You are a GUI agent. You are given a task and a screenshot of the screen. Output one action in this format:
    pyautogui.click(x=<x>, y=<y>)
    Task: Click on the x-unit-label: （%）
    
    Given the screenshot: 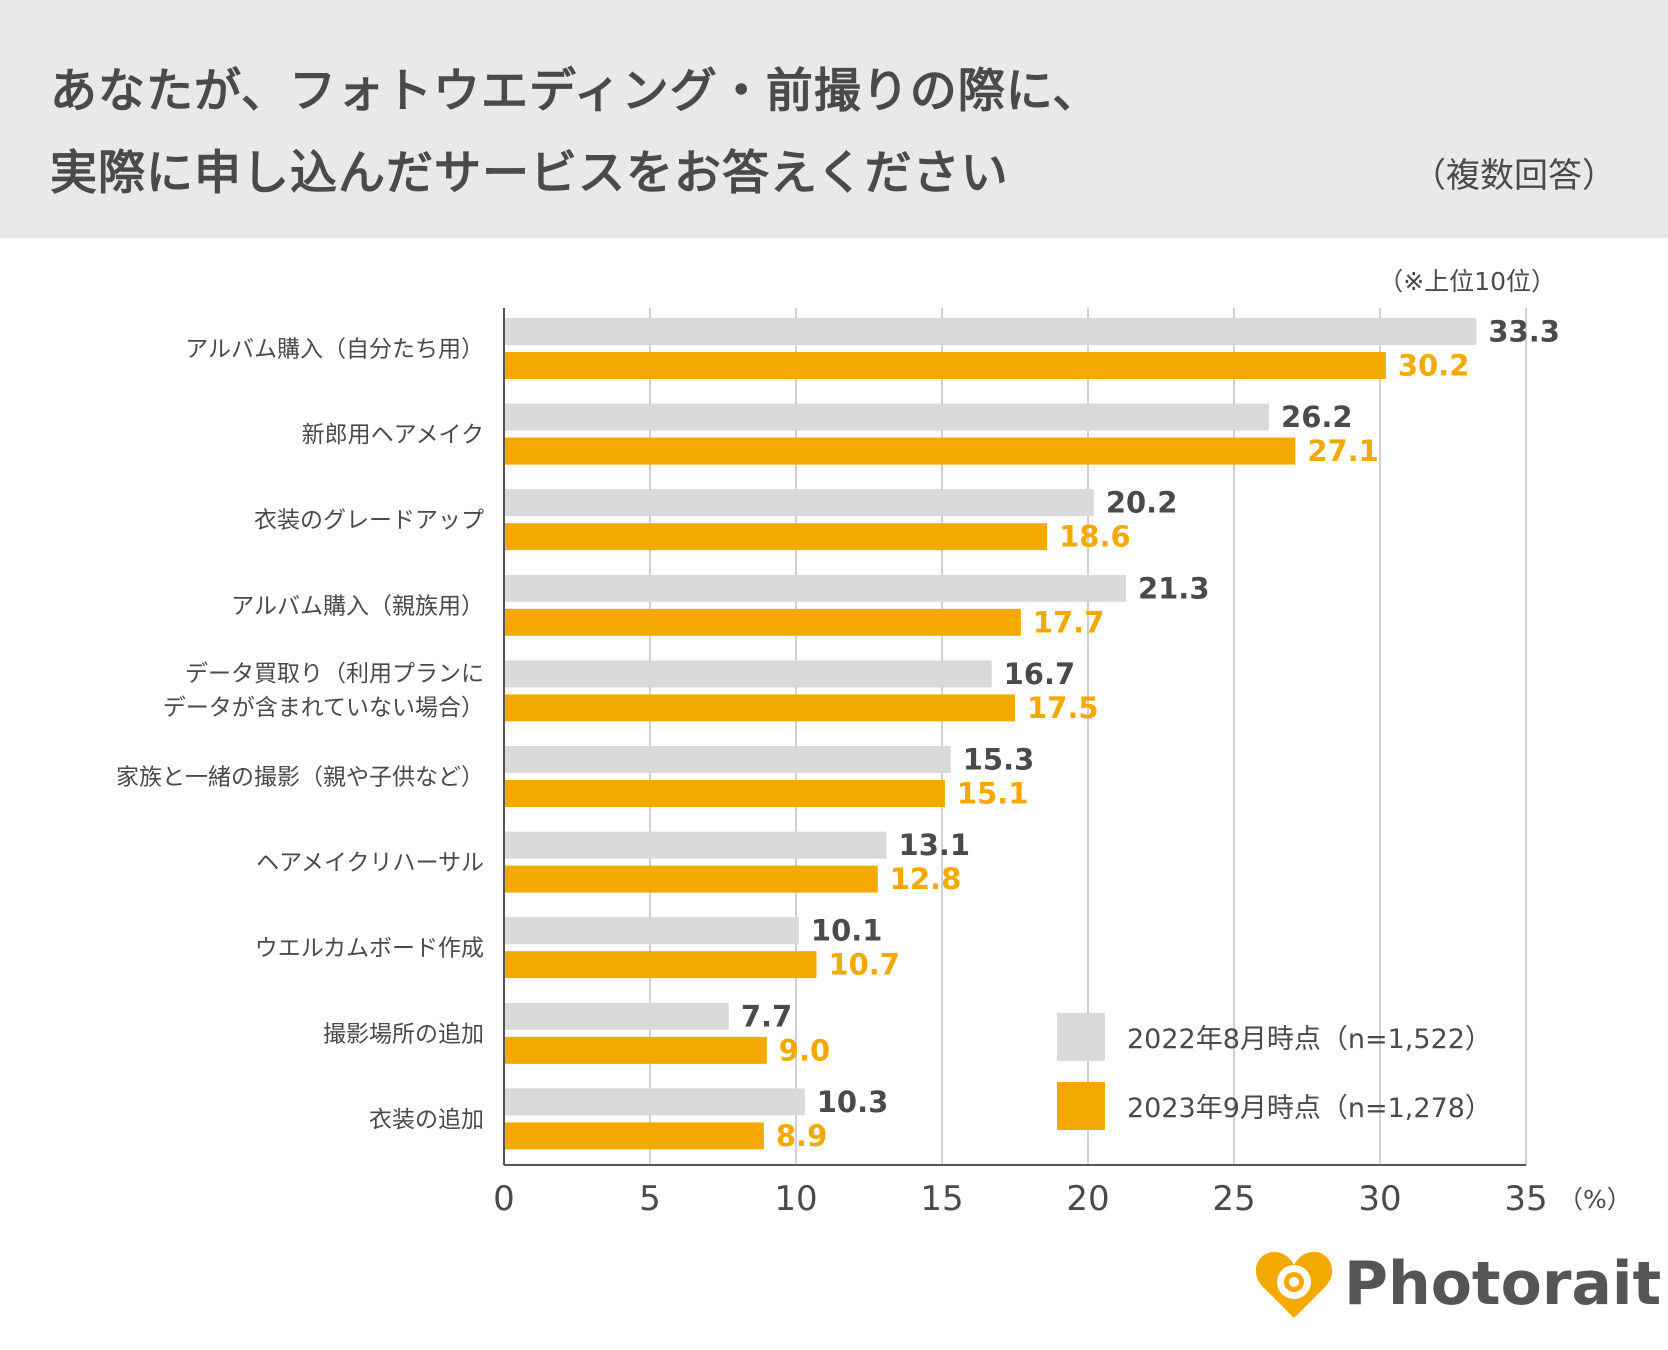 What is the action you would take?
    pyautogui.click(x=1595, y=1199)
    